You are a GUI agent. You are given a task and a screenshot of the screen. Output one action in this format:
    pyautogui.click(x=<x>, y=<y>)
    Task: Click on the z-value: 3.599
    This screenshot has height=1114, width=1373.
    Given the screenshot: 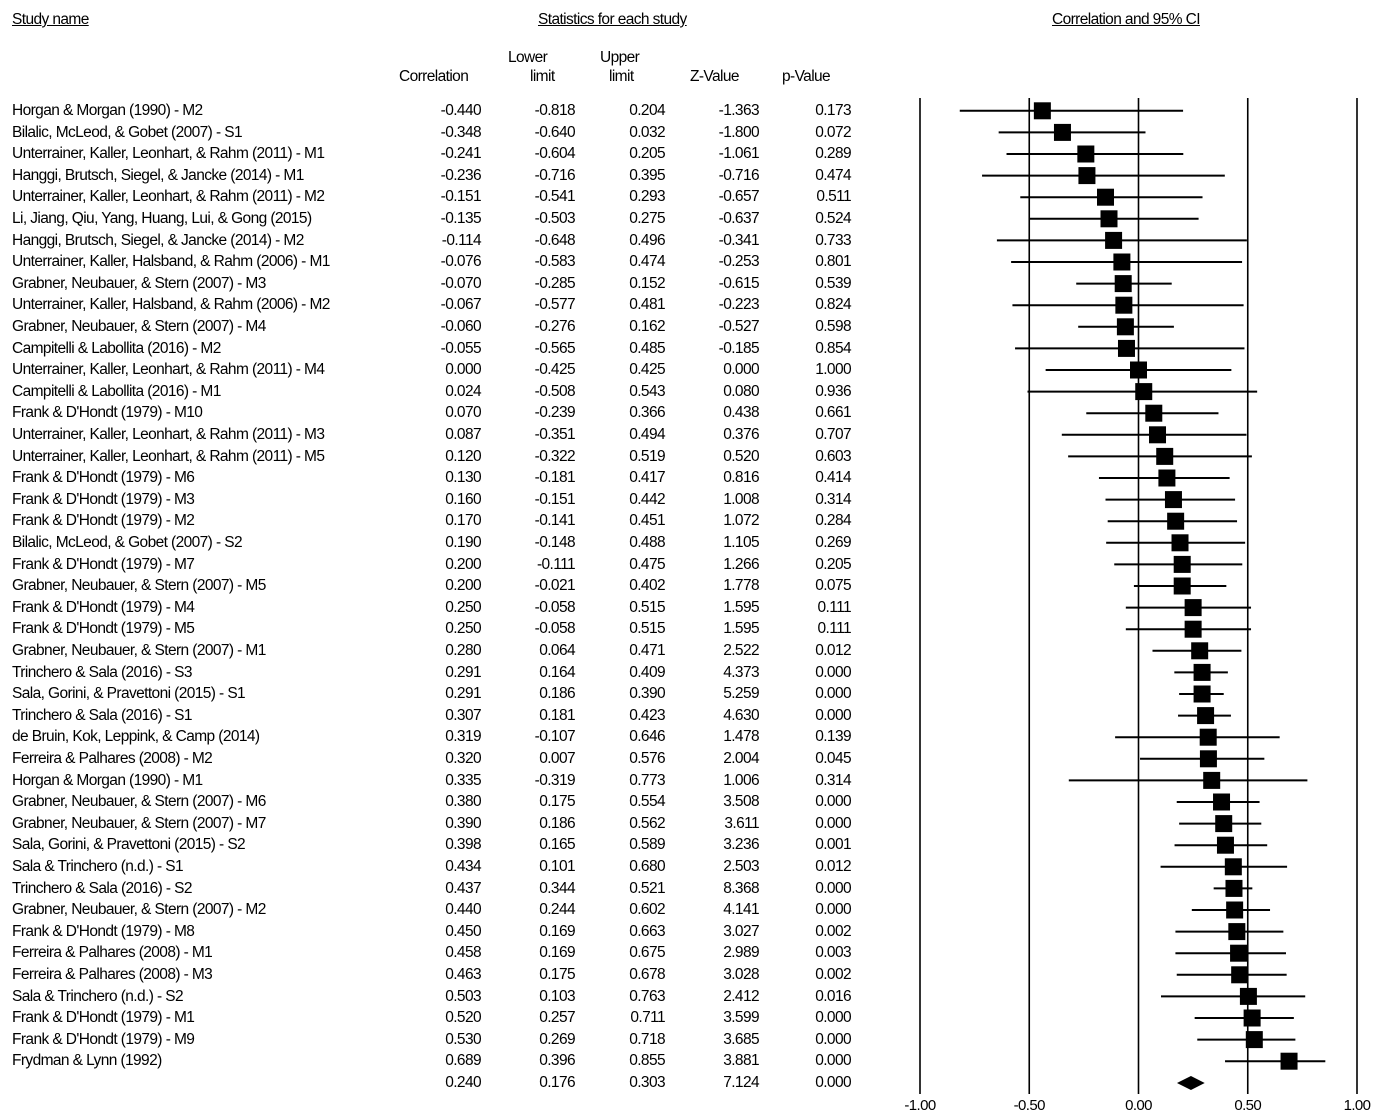 What is the action you would take?
    pyautogui.click(x=741, y=1018)
    